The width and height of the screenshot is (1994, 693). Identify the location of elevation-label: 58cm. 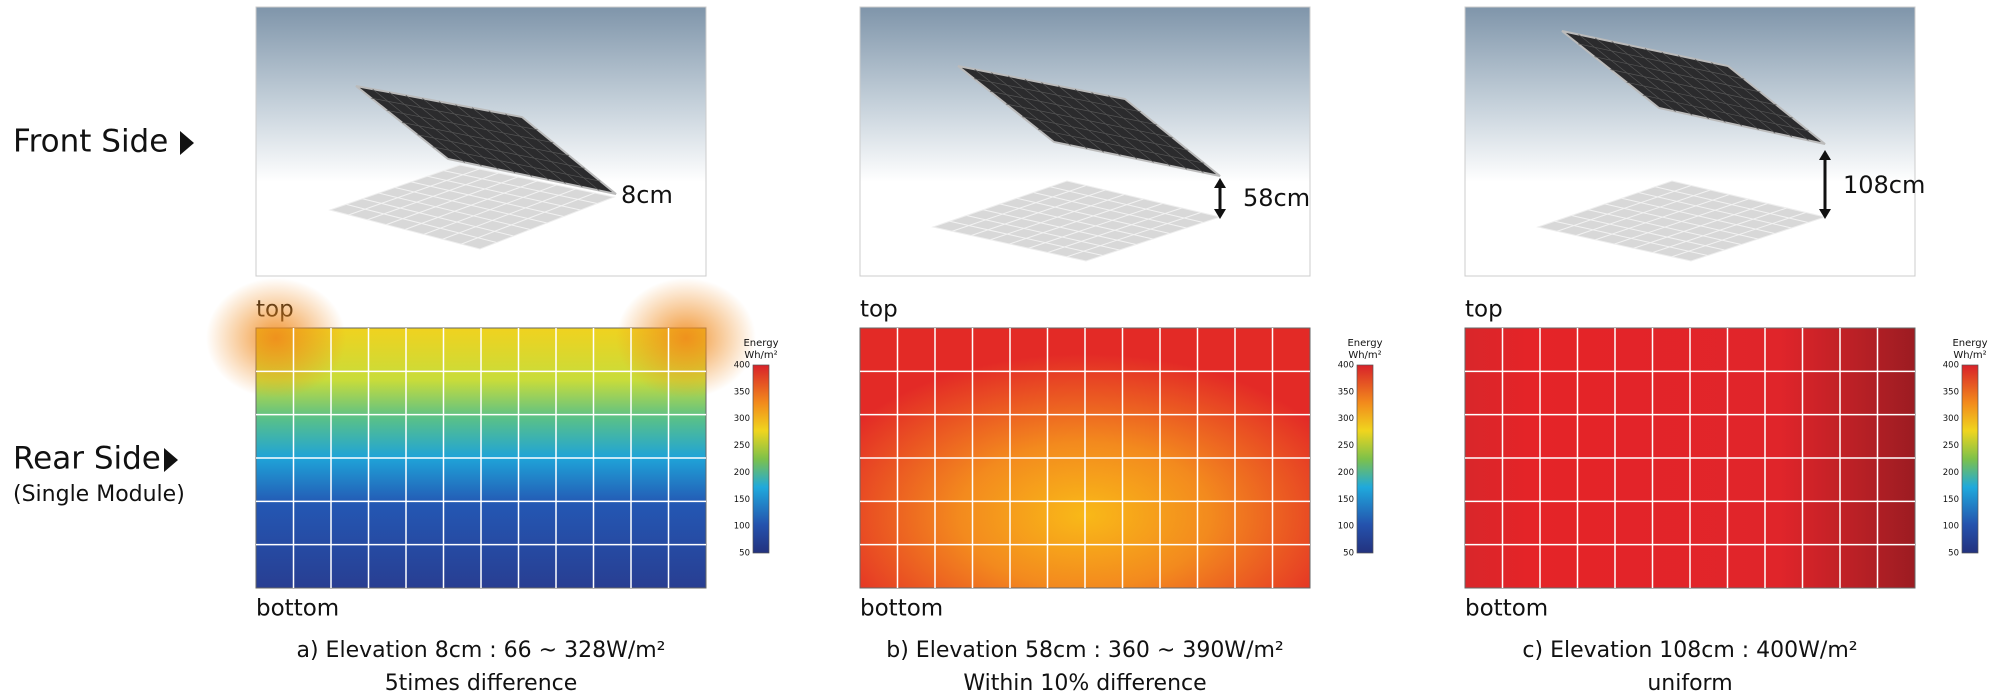
(1276, 198).